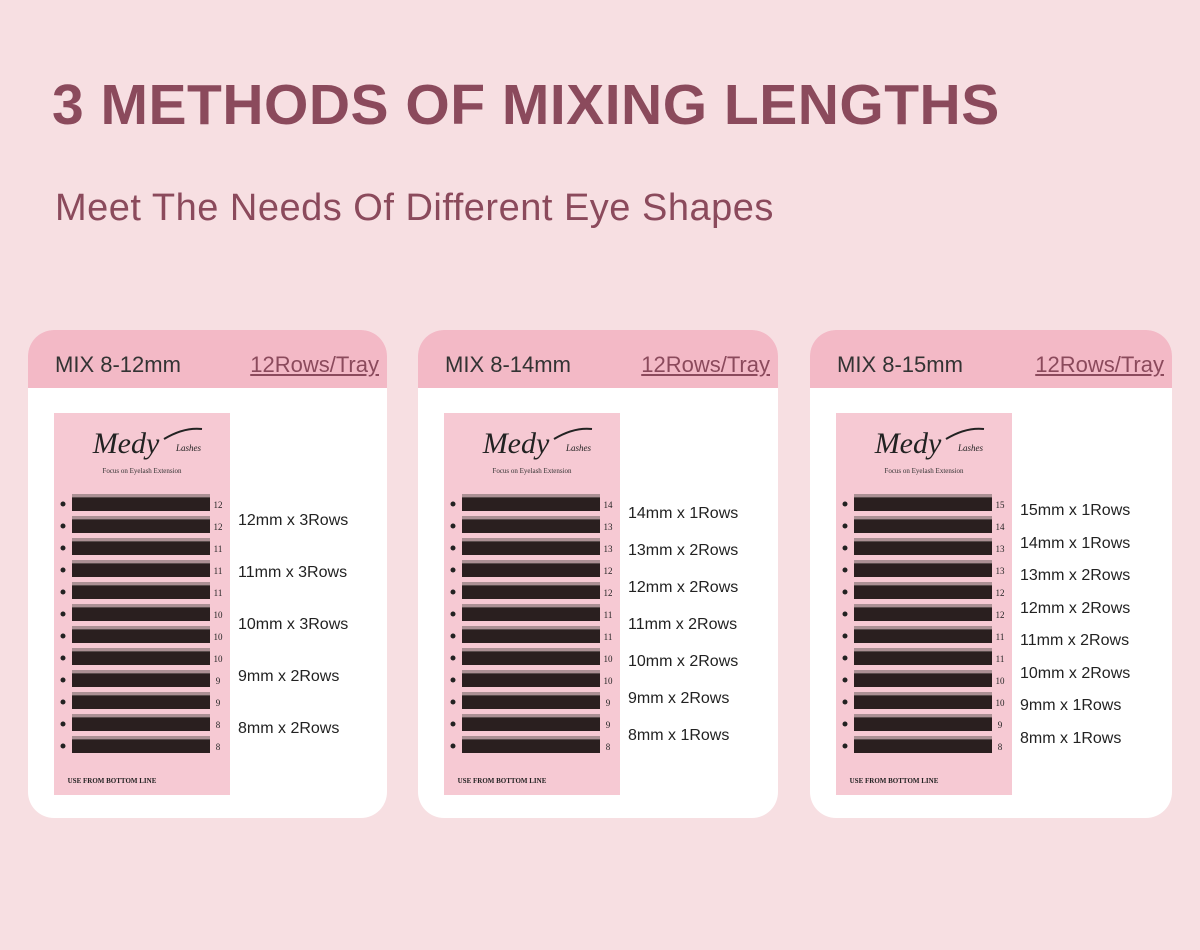 Image resolution: width=1200 pixels, height=950 pixels. I want to click on row-number: 13, so click(609, 527).